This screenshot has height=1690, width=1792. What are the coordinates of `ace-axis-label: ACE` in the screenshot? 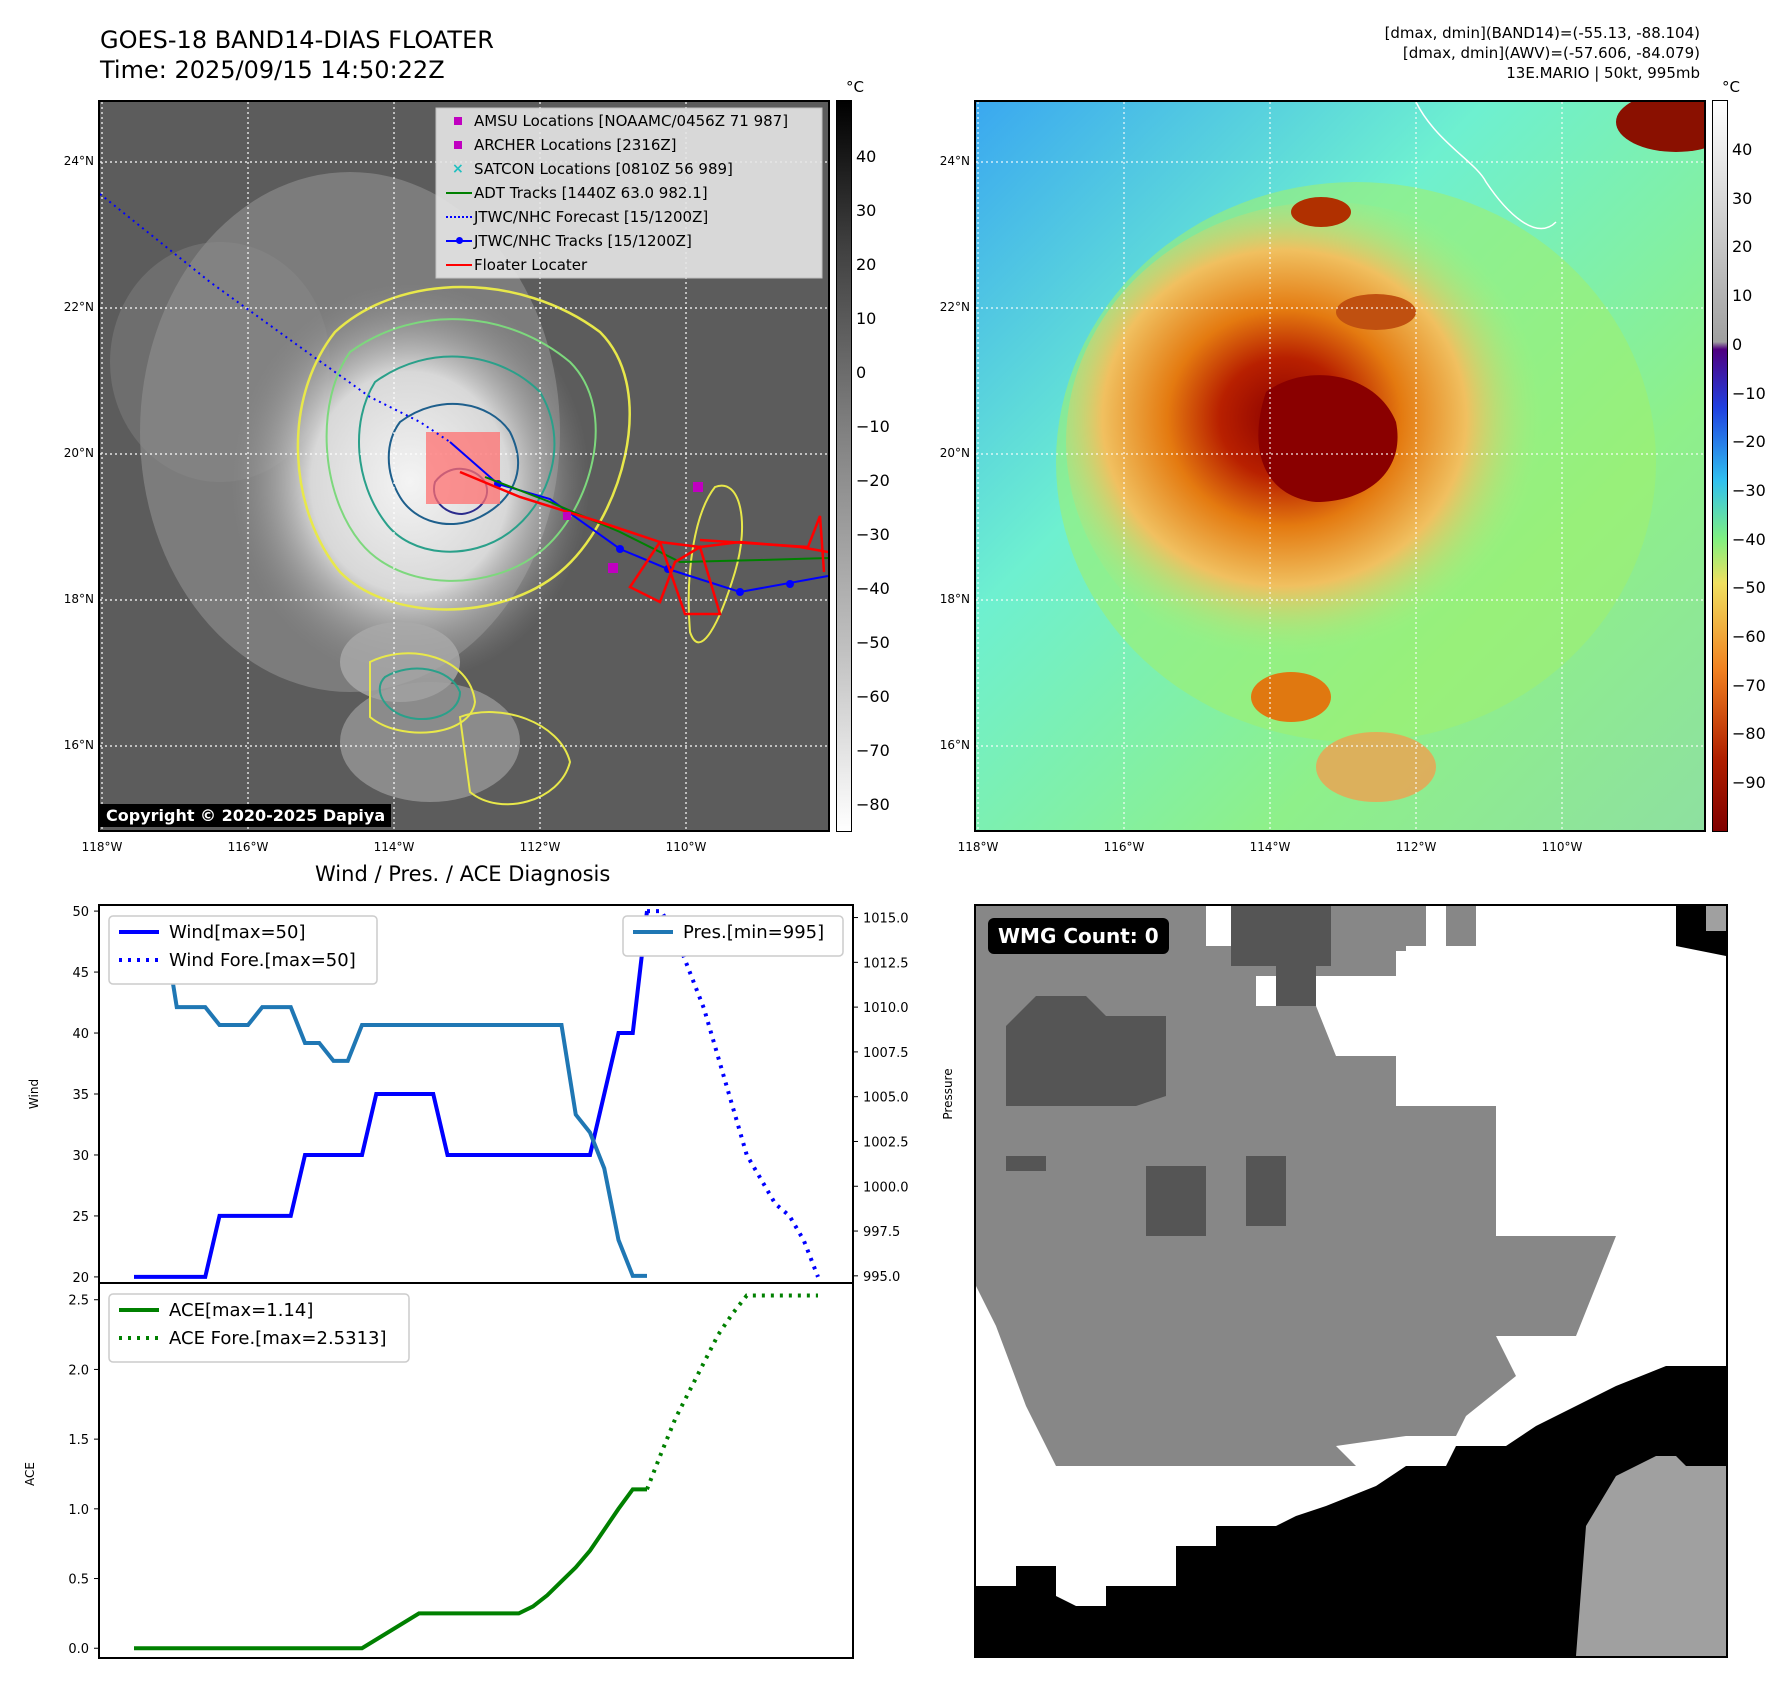 It's located at (30, 1474).